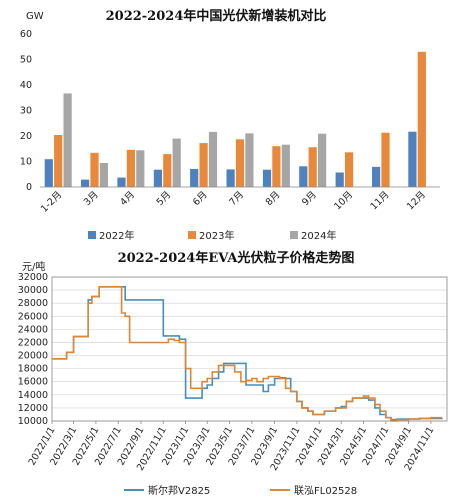 This screenshot has height=502, width=460. Describe the element at coordinates (33, 277) in the screenshot. I see `line-y-tick-label: 32000` at that location.